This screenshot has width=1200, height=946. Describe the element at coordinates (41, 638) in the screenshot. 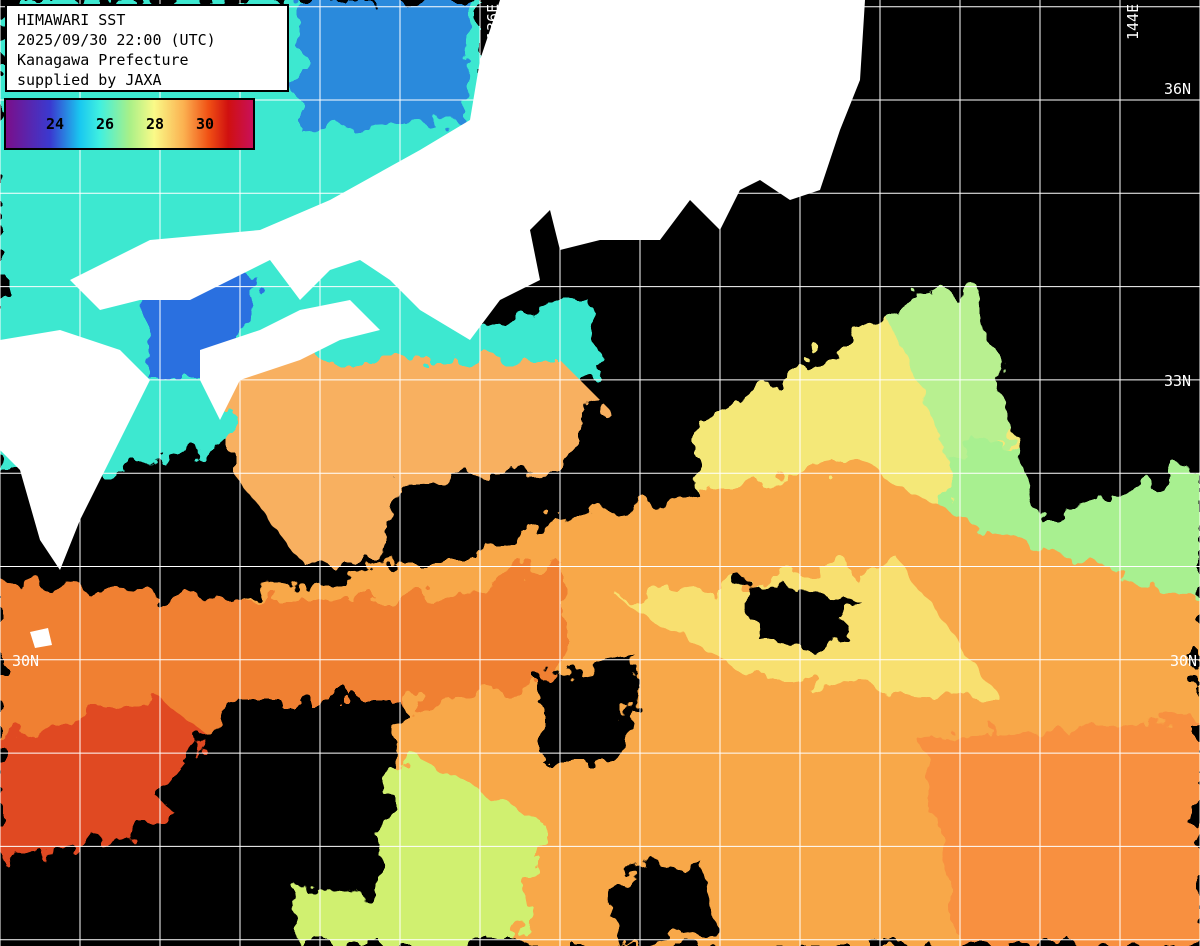

I see `island` at that location.